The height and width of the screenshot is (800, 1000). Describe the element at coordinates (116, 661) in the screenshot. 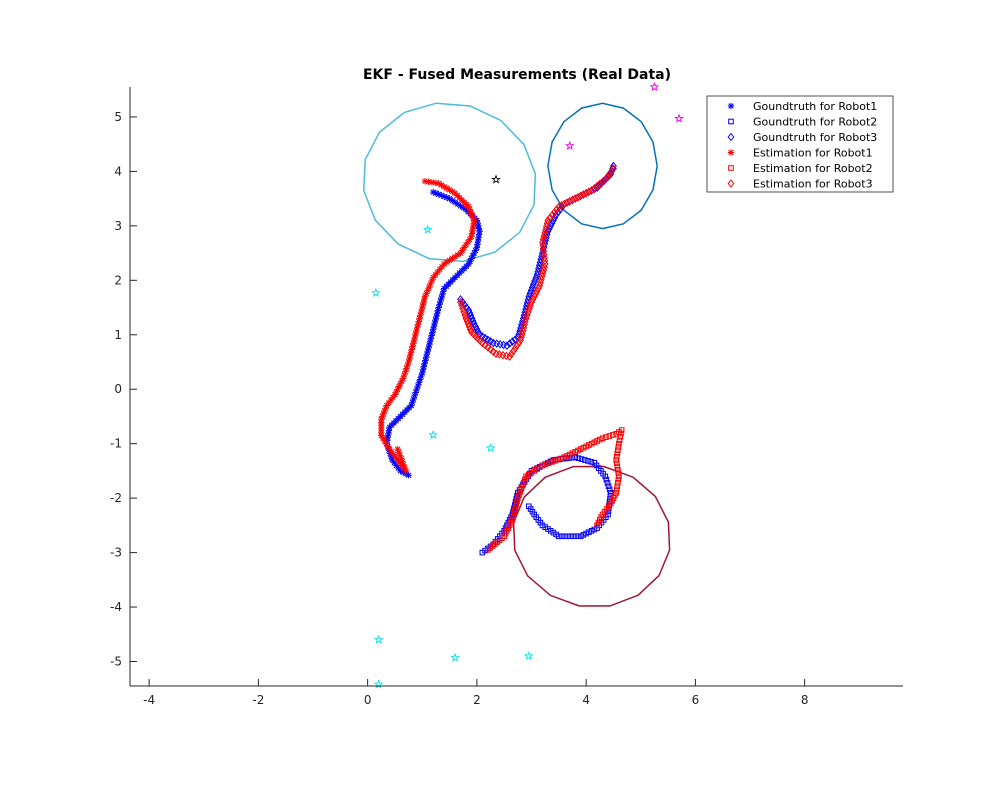

I see `y-tick-label: -5` at that location.